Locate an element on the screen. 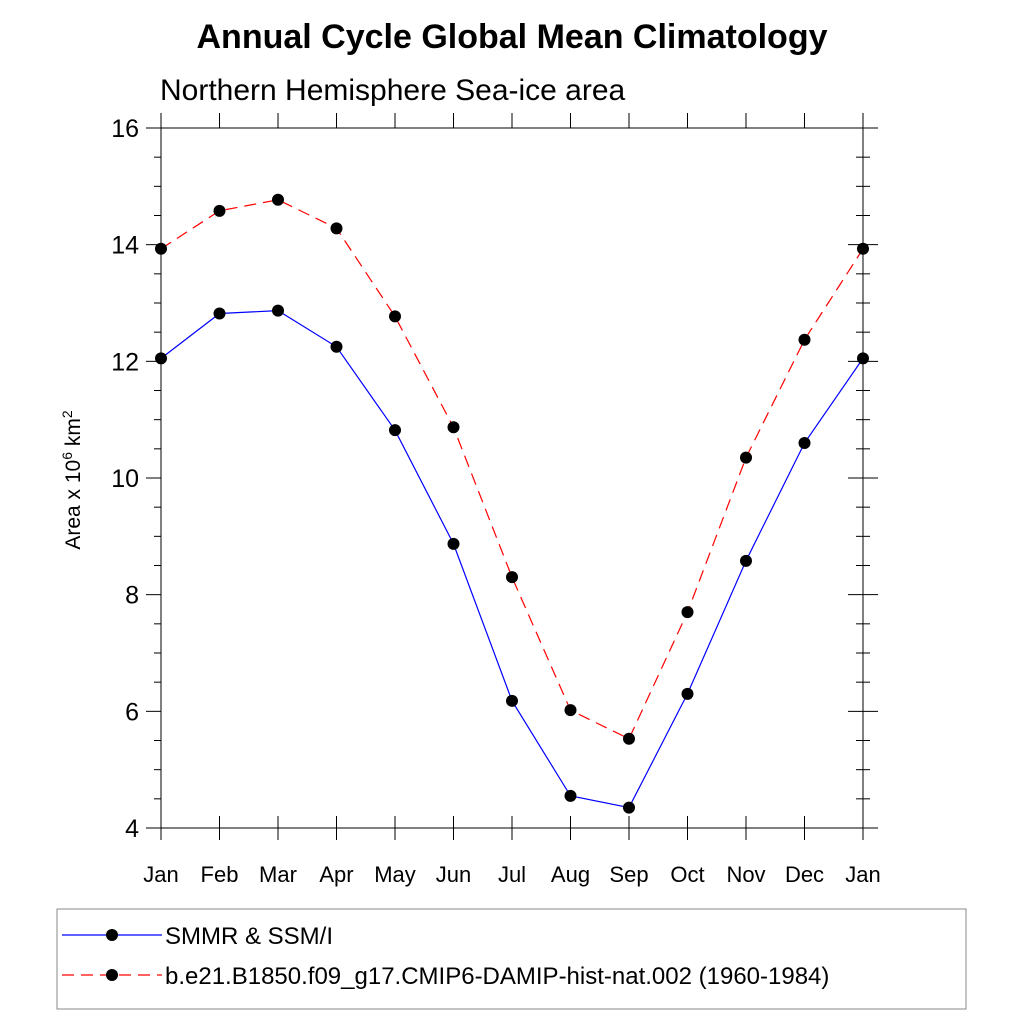  svg-text: Area x 106 km2 is located at coordinates (72, 480).